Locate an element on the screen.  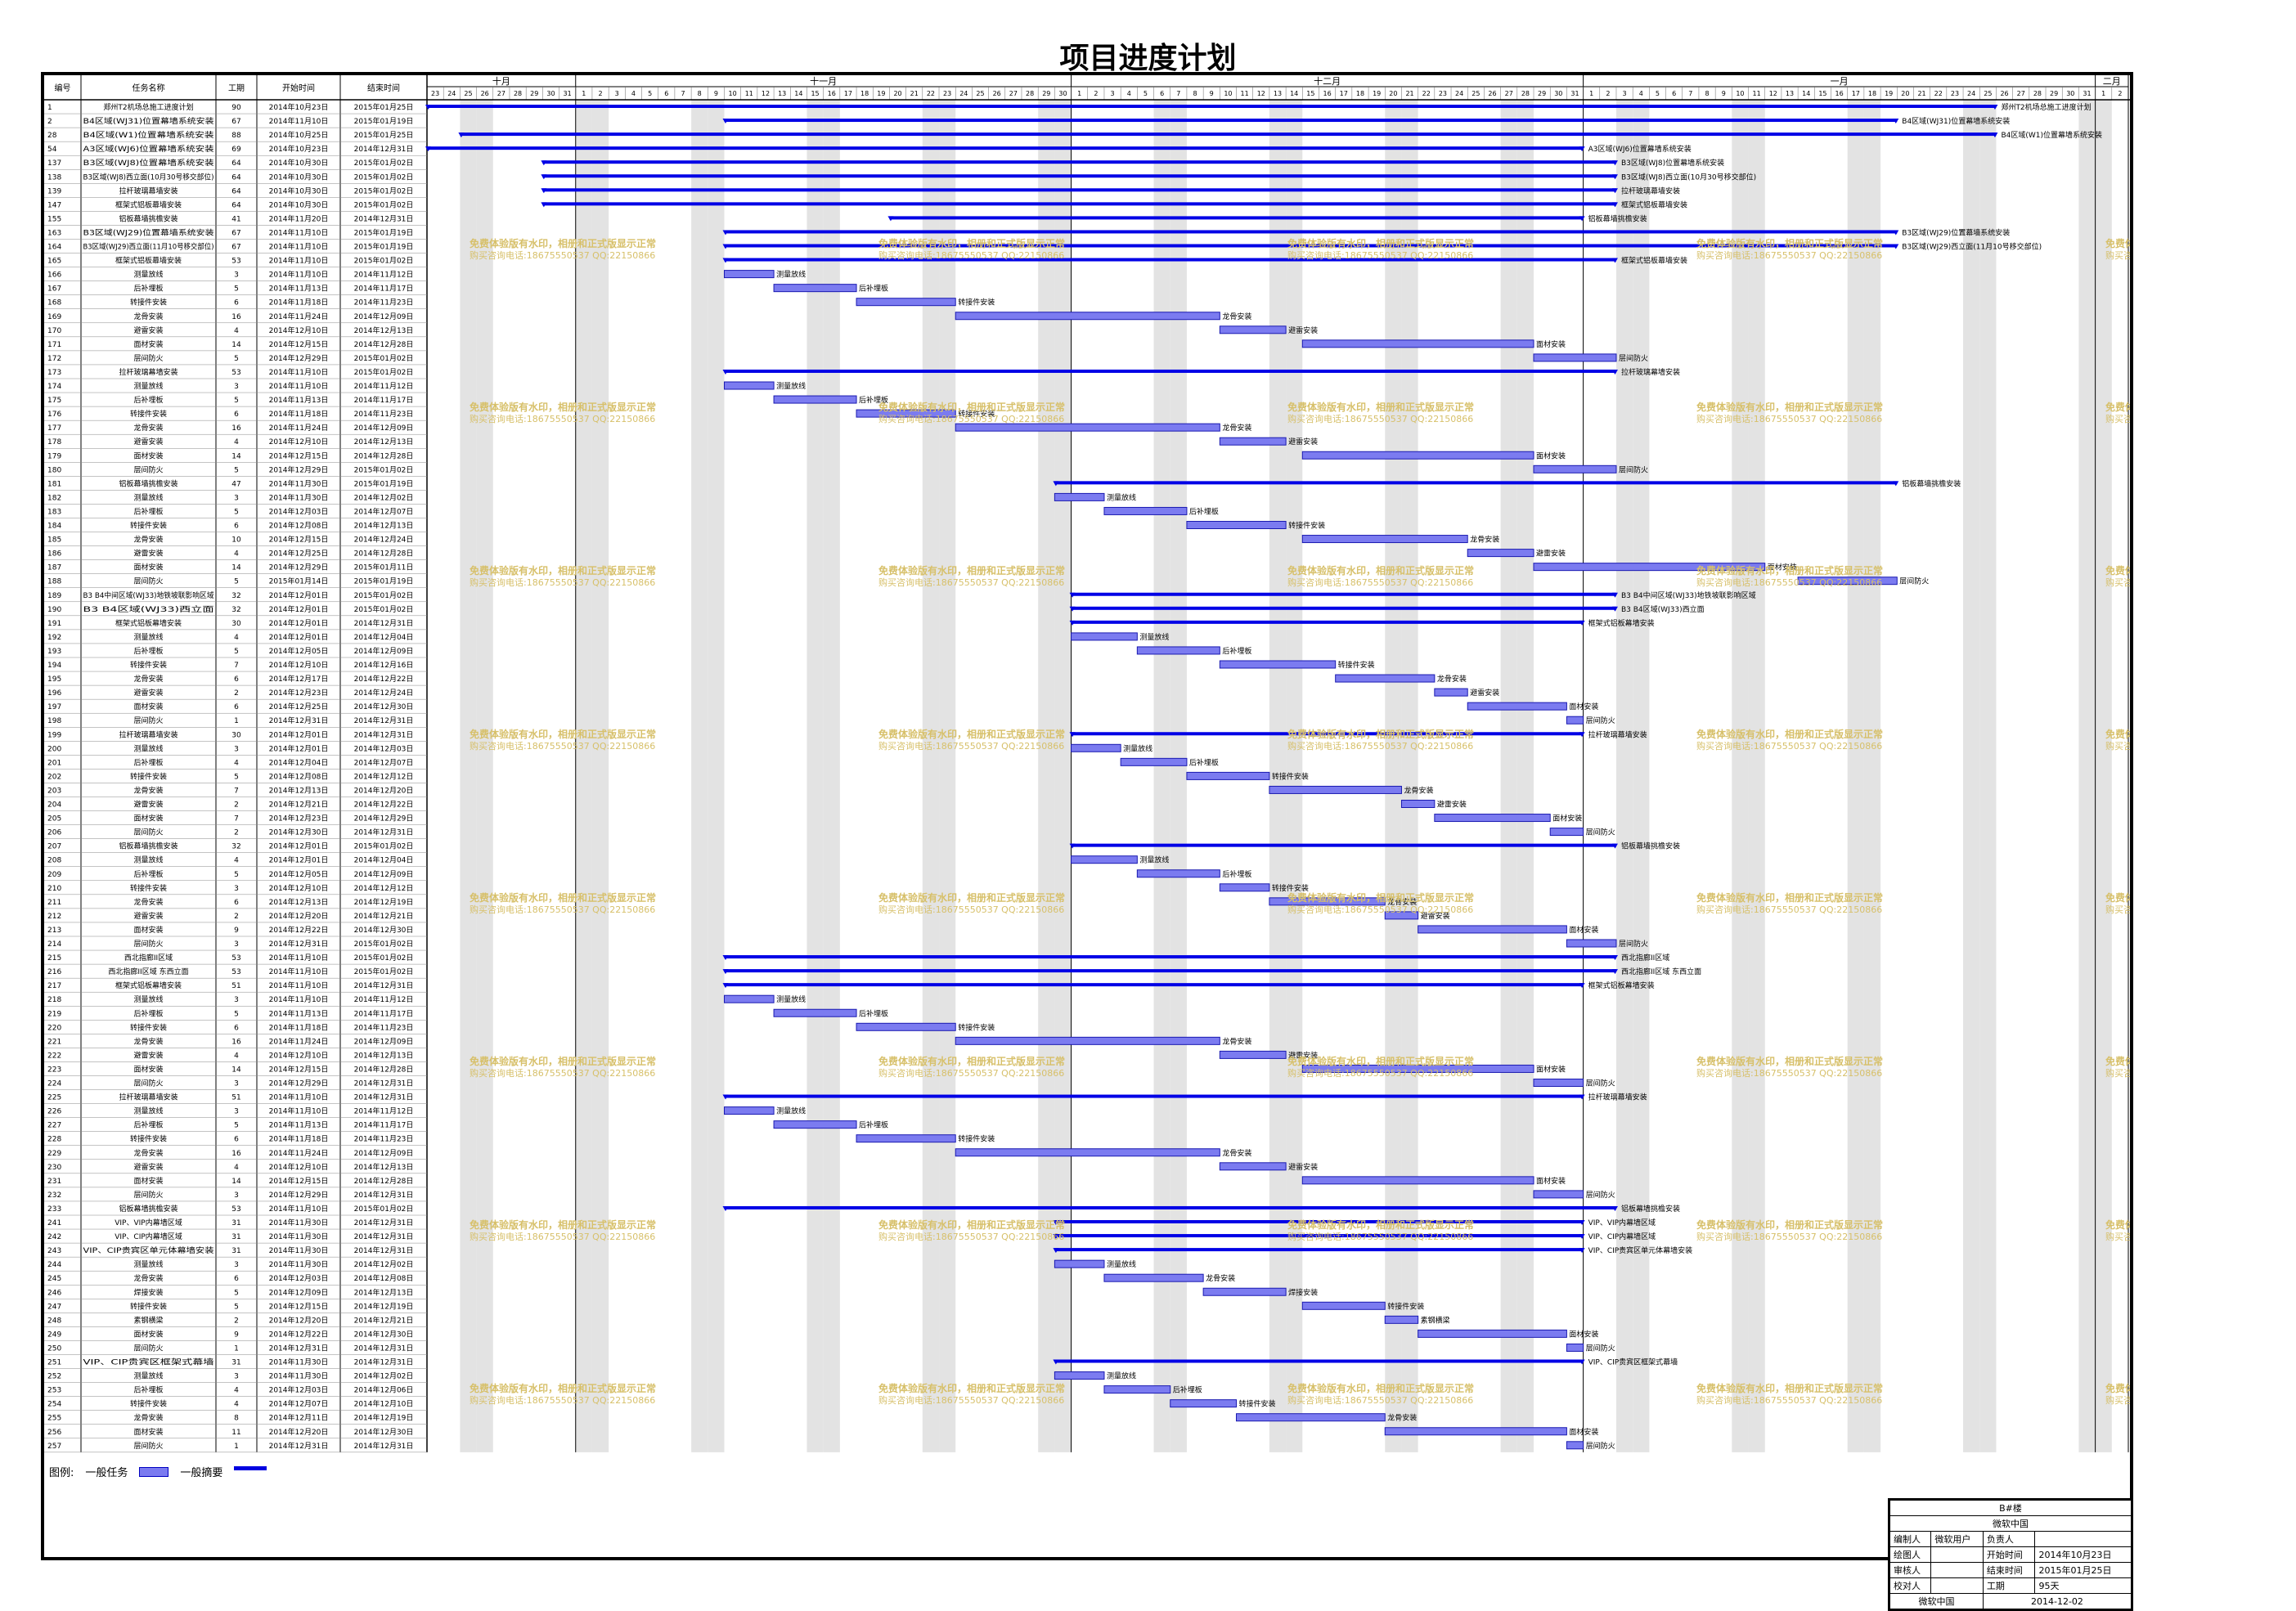
task-duration: 64 is located at coordinates (236, 163).